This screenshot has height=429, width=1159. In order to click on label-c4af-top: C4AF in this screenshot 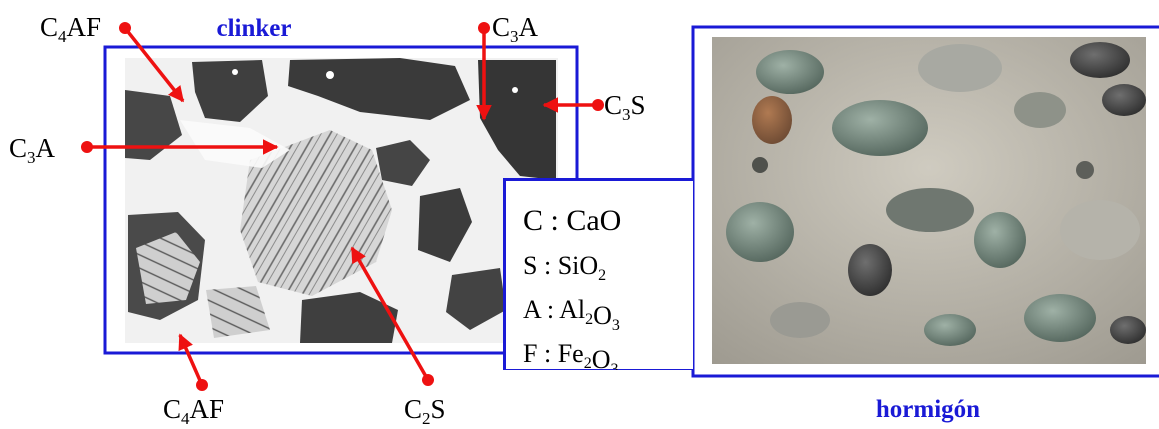, I will do `click(70, 29)`.